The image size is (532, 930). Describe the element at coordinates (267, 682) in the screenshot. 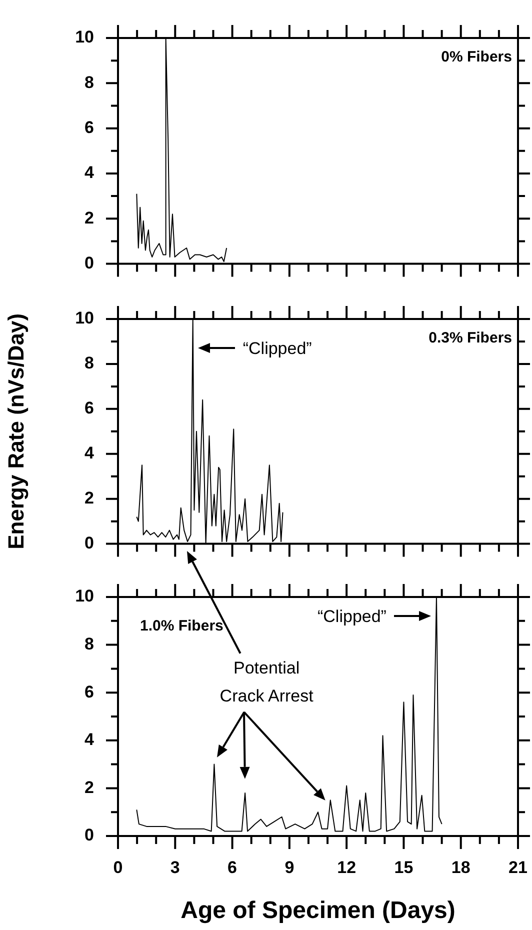

I see `annotation: Potential Crack Arrest` at that location.